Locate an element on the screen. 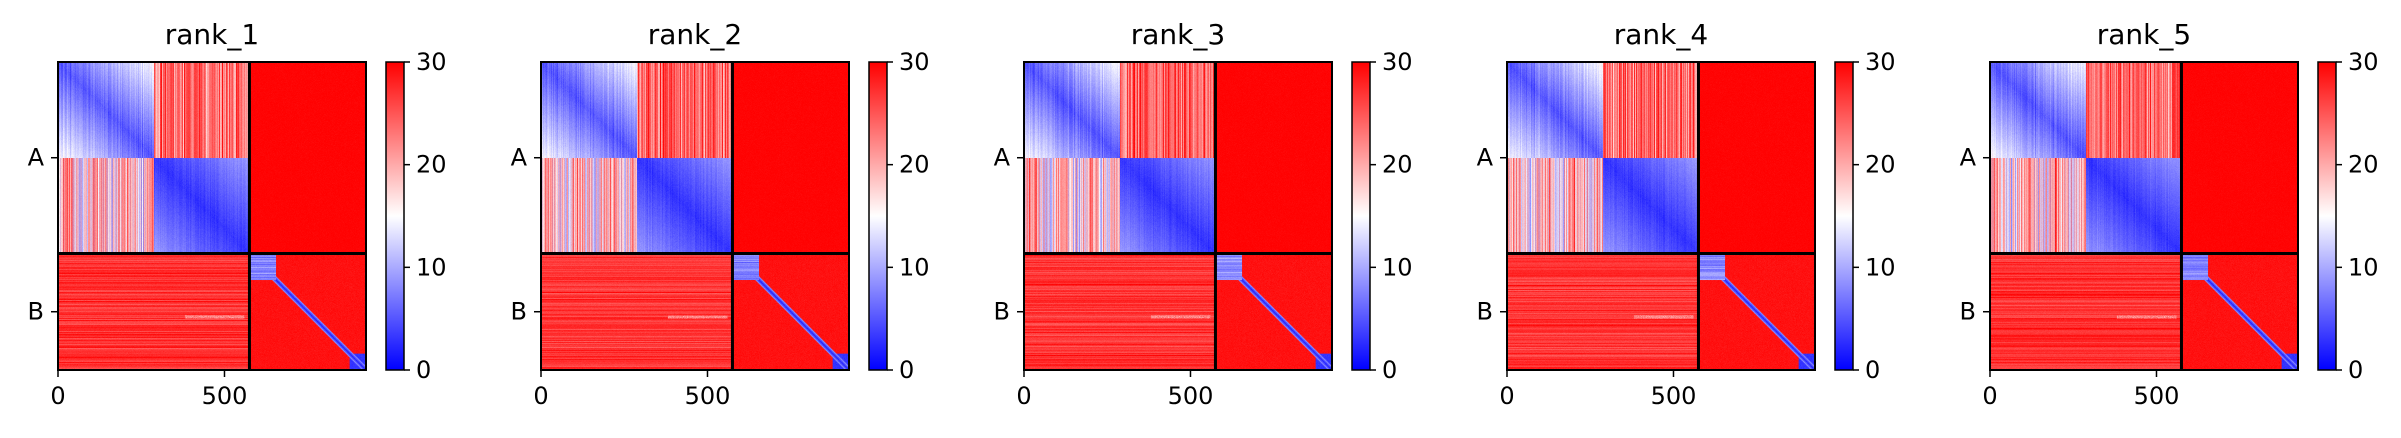  chart-title: rank_1 is located at coordinates (212, 34).